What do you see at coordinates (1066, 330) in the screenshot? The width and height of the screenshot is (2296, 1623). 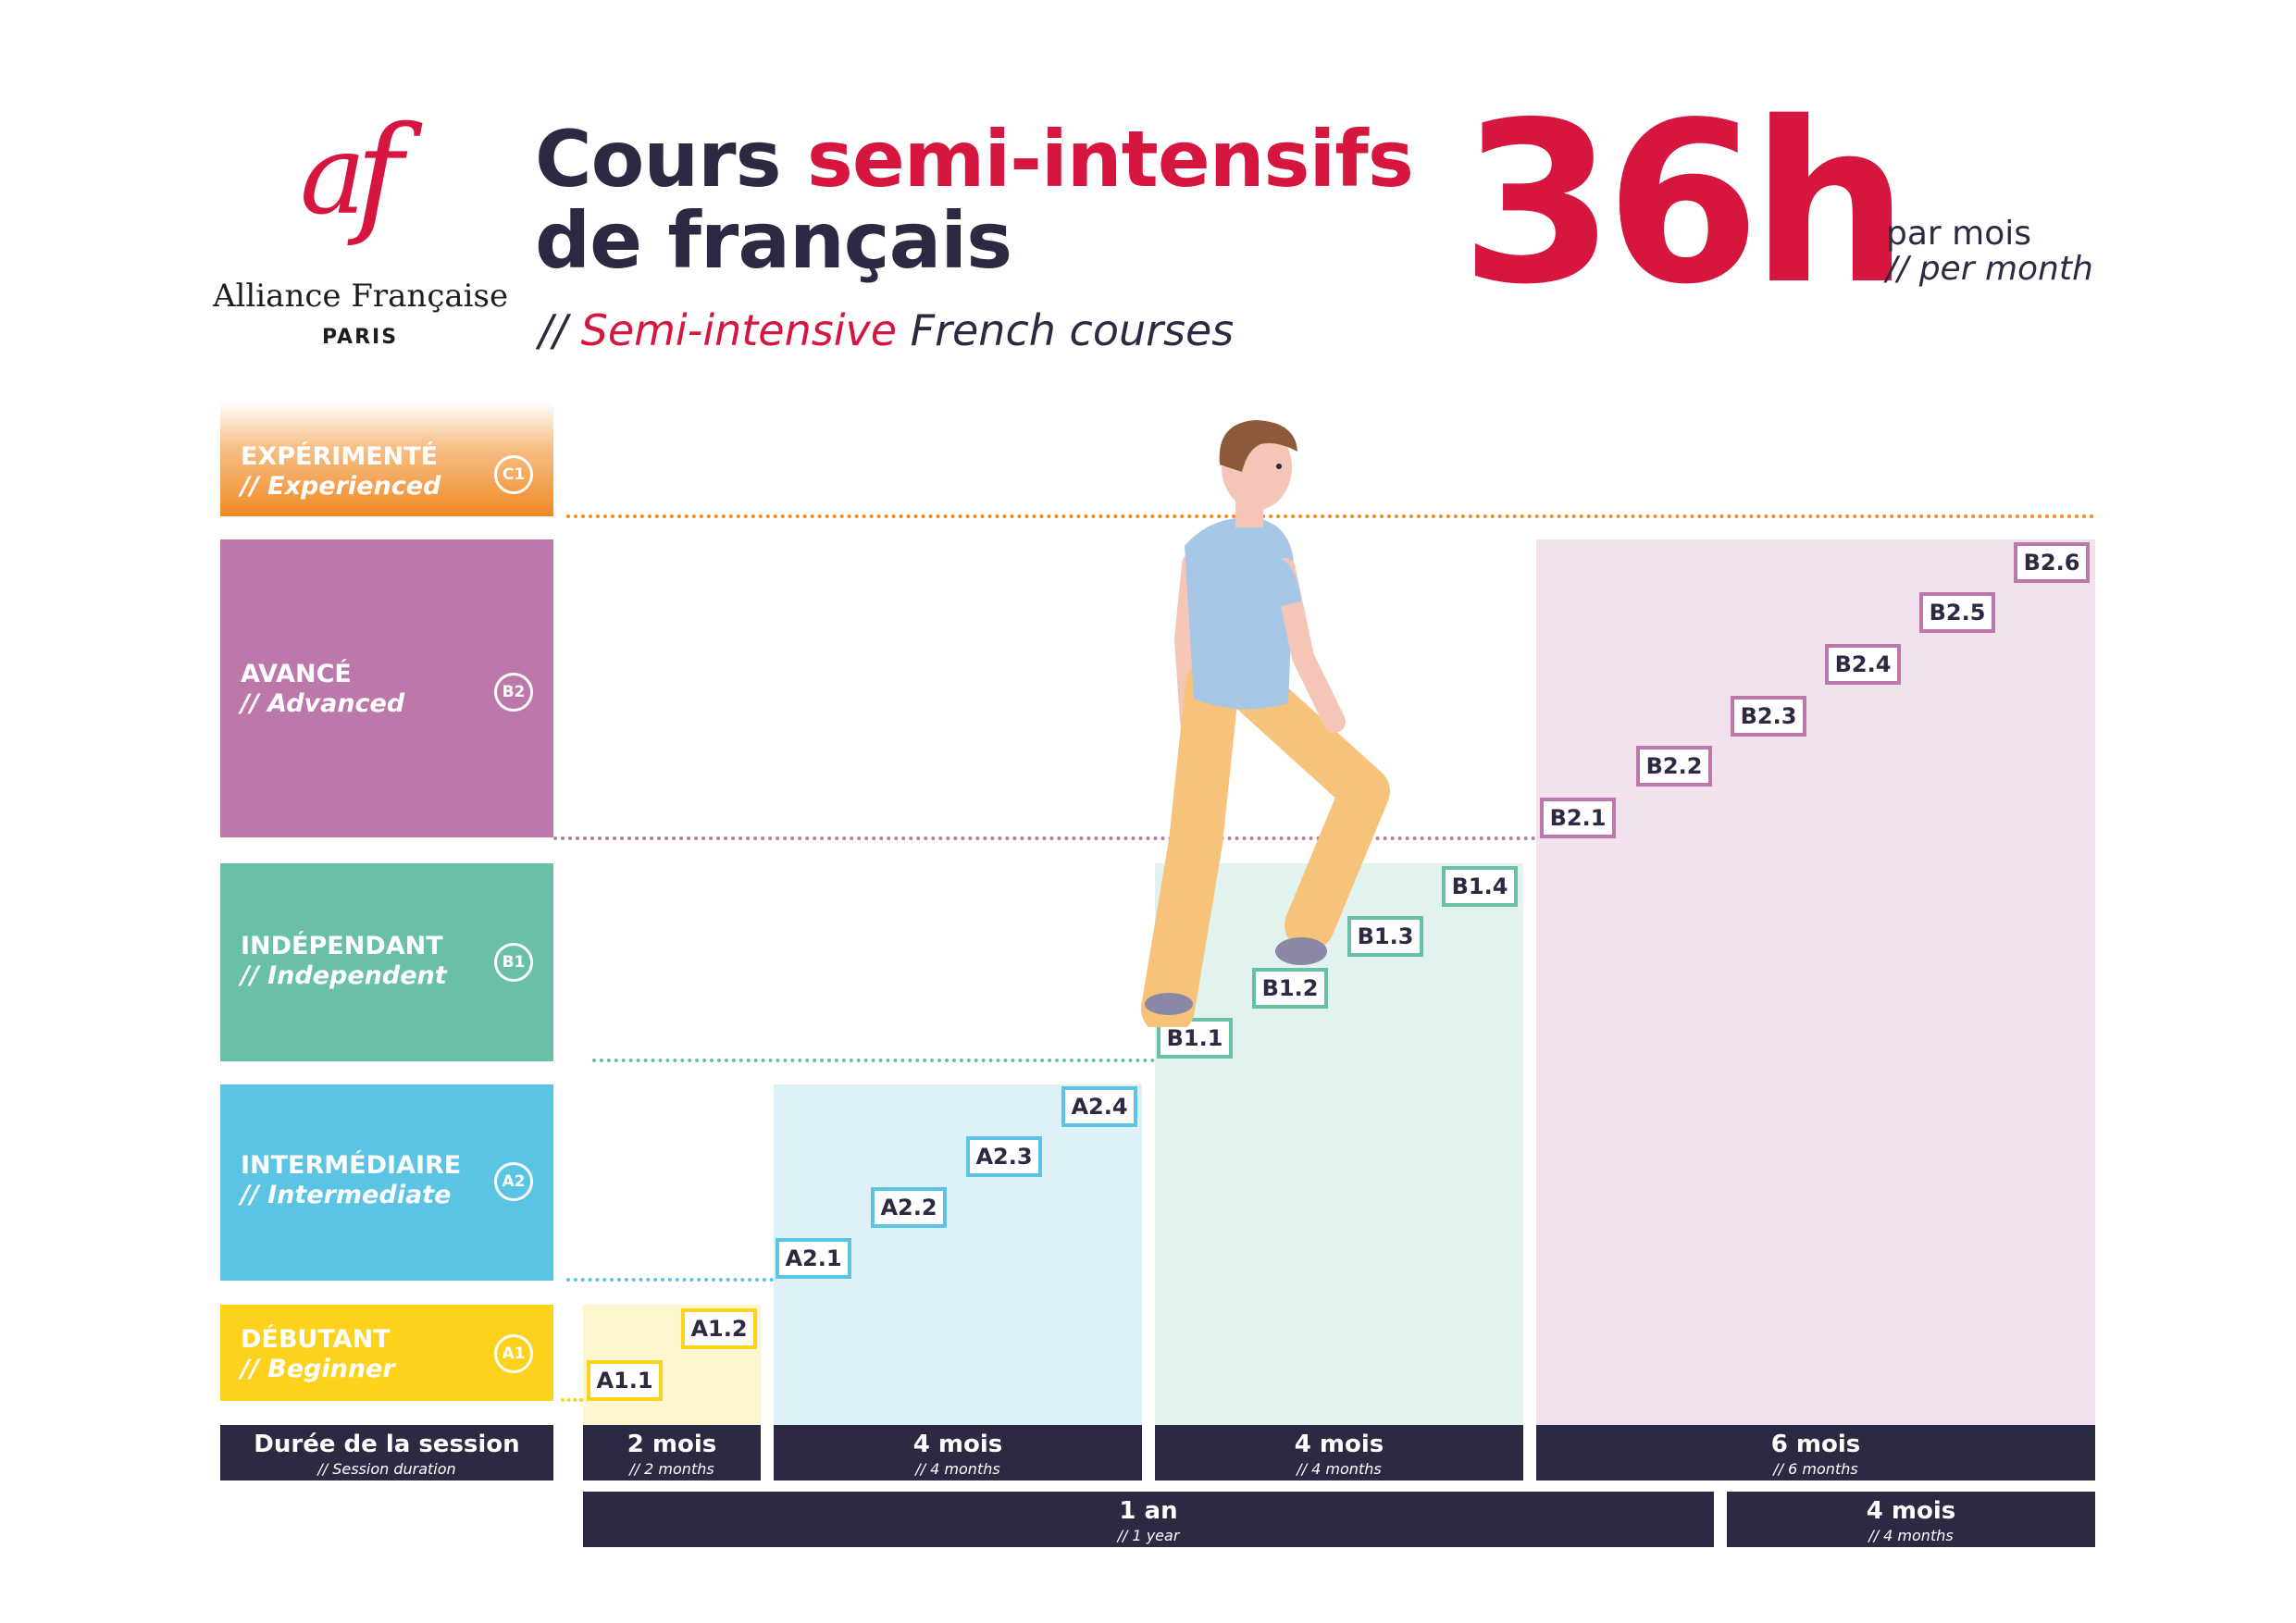 I see `subtitle-rest: French courses` at bounding box center [1066, 330].